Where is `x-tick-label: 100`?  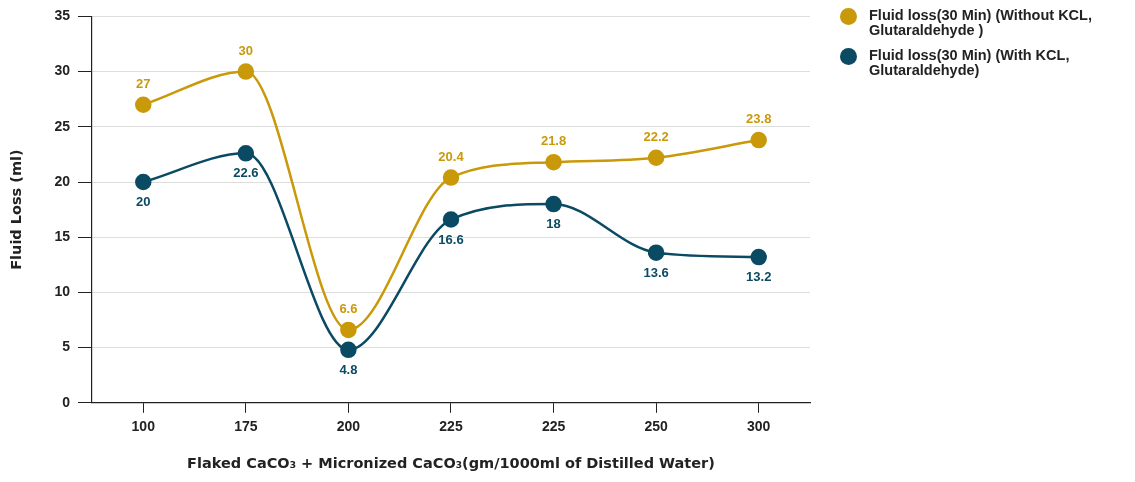 x-tick-label: 100 is located at coordinates (143, 426).